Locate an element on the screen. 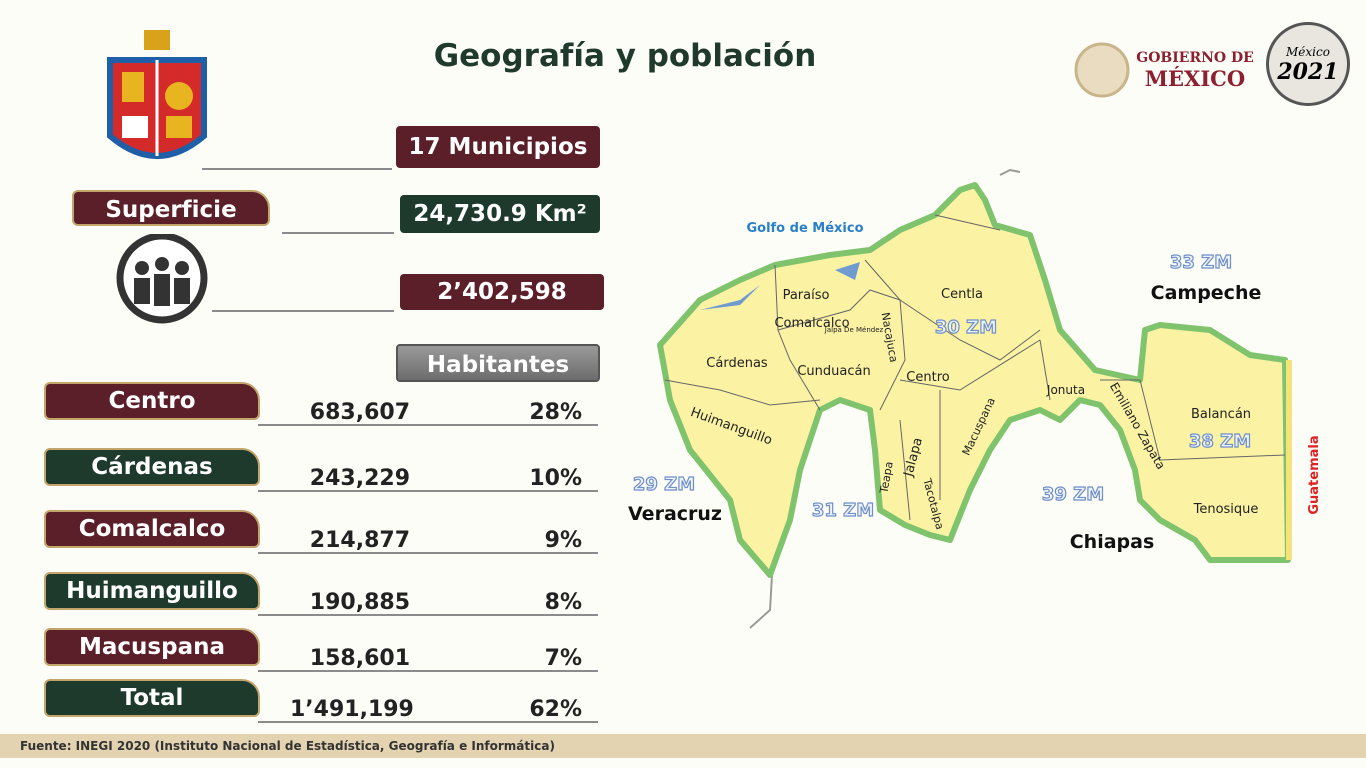  row-label: Macuspana is located at coordinates (152, 647).